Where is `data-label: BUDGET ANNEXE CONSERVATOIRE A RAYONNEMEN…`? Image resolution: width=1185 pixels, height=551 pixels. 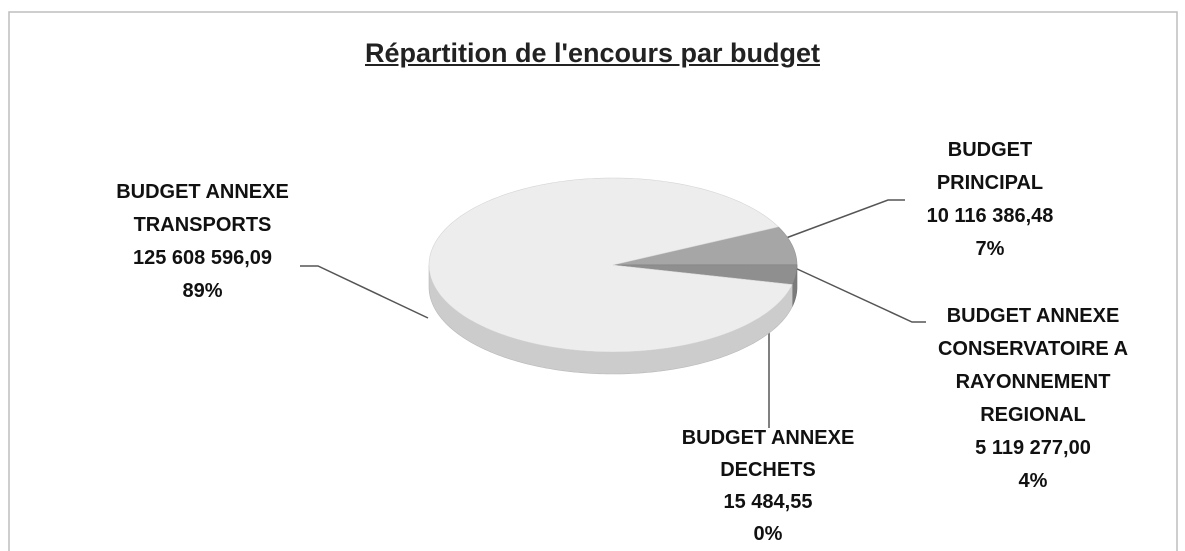
data-label: BUDGET ANNEXE CONSERVATOIRE A RAYONNEMEN… is located at coordinates (1033, 399).